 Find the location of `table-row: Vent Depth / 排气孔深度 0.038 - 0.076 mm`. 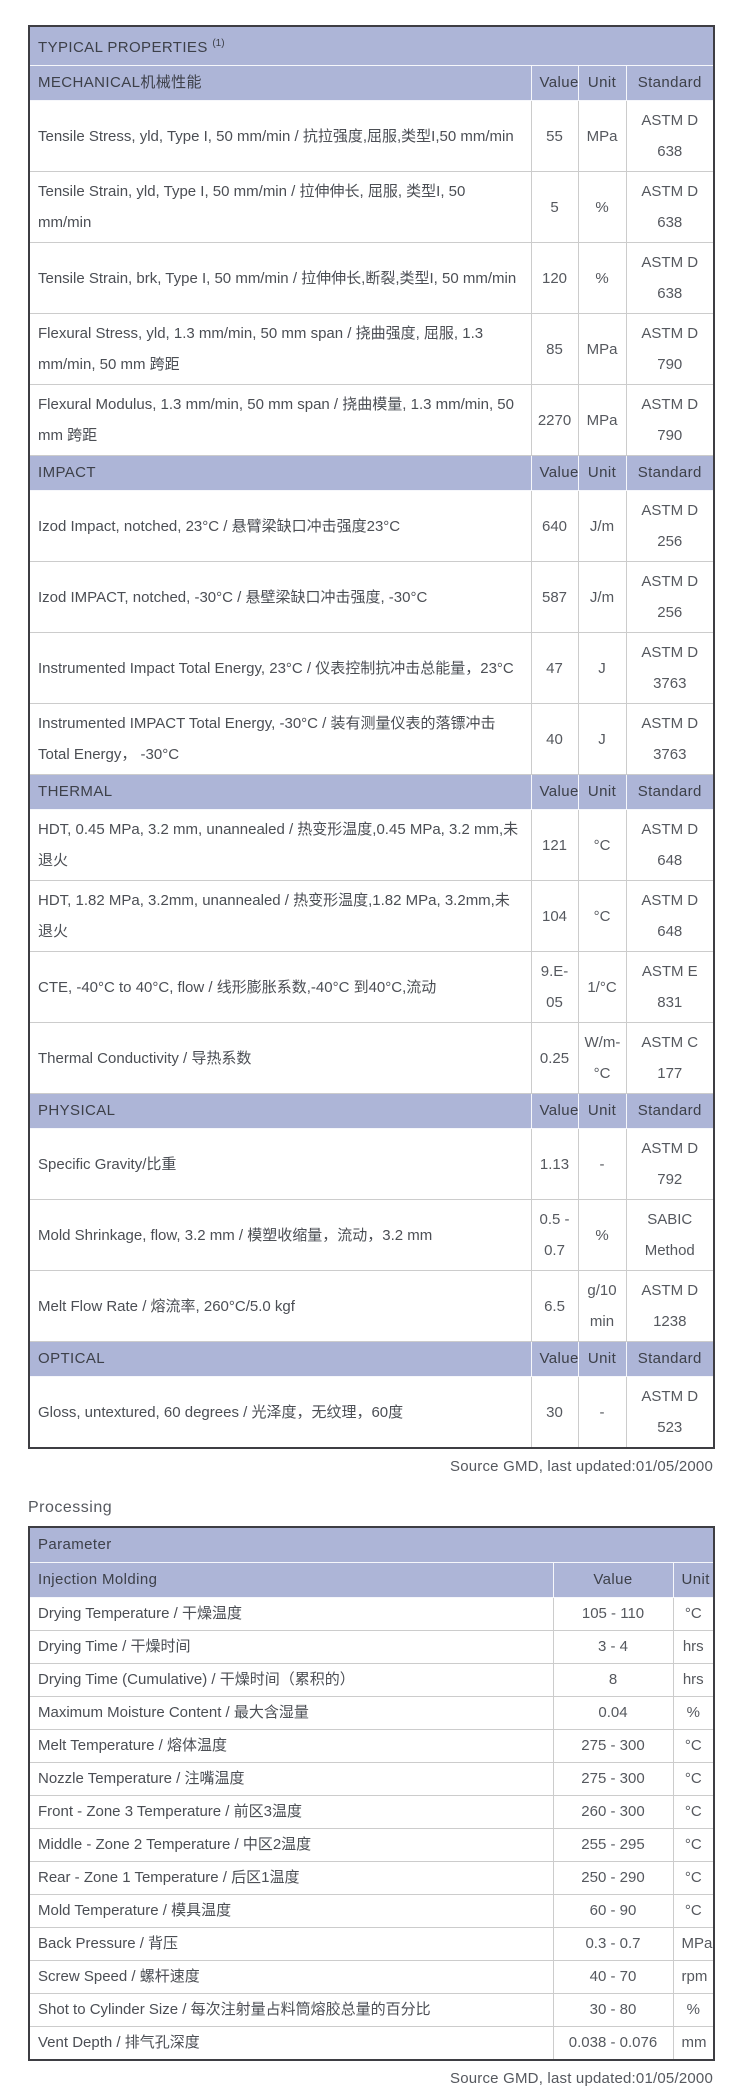

table-row: Vent Depth / 排气孔深度 0.038 - 0.076 mm is located at coordinates (371, 2043).